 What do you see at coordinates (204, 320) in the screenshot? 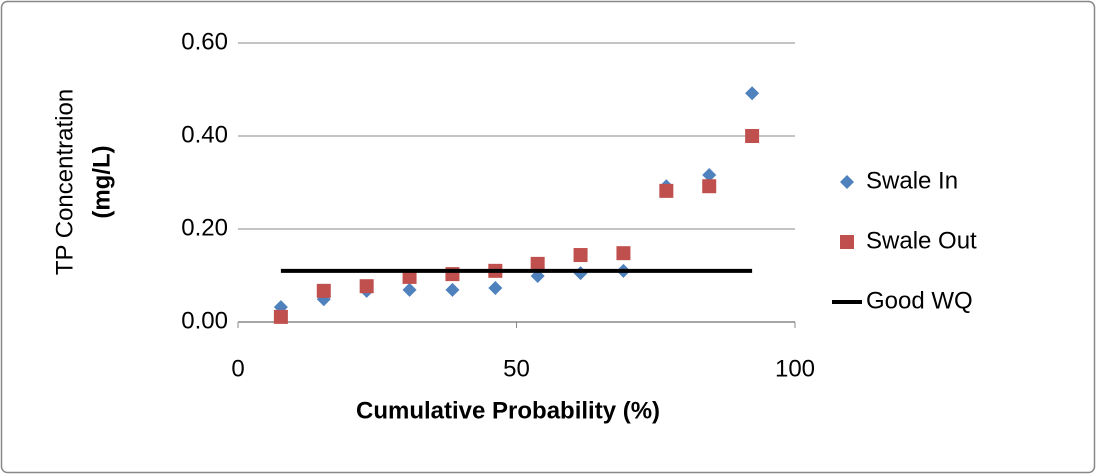
I see `y-tick-label: 0.00` at bounding box center [204, 320].